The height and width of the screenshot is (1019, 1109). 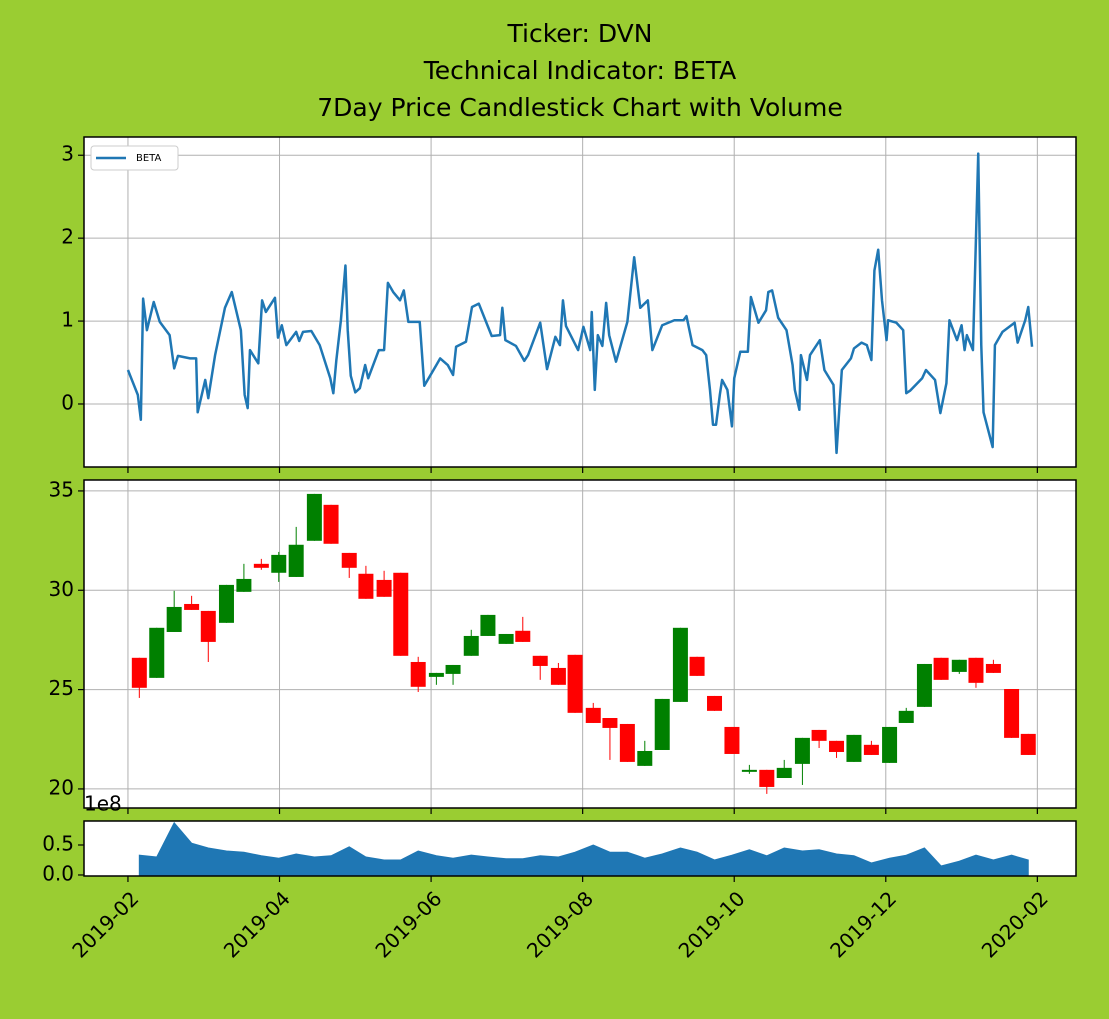 What do you see at coordinates (67, 237) in the screenshot?
I see `y-tick-label: 2` at bounding box center [67, 237].